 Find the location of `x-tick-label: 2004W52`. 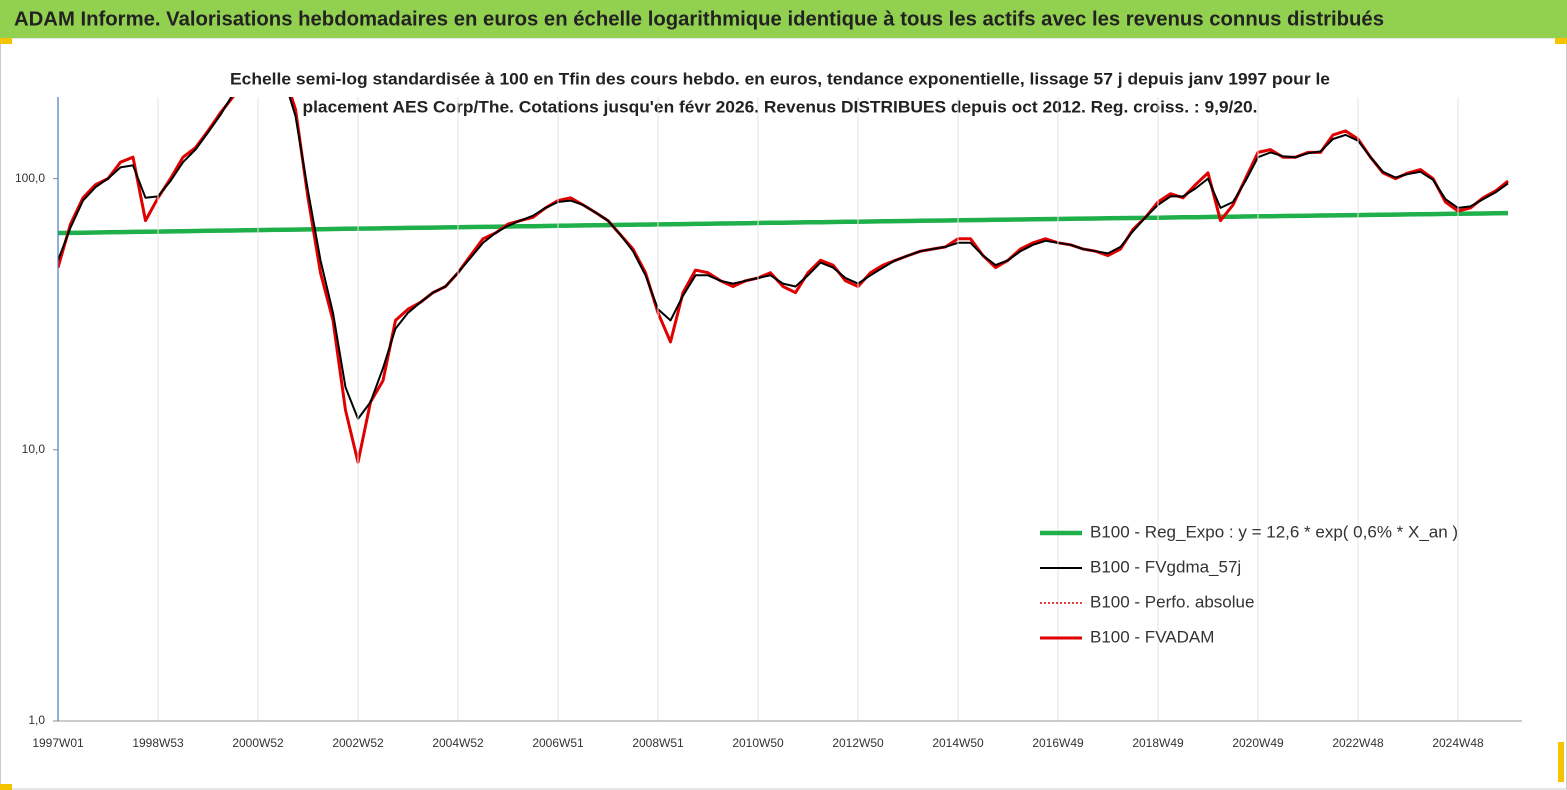

x-tick-label: 2004W52 is located at coordinates (458, 743).